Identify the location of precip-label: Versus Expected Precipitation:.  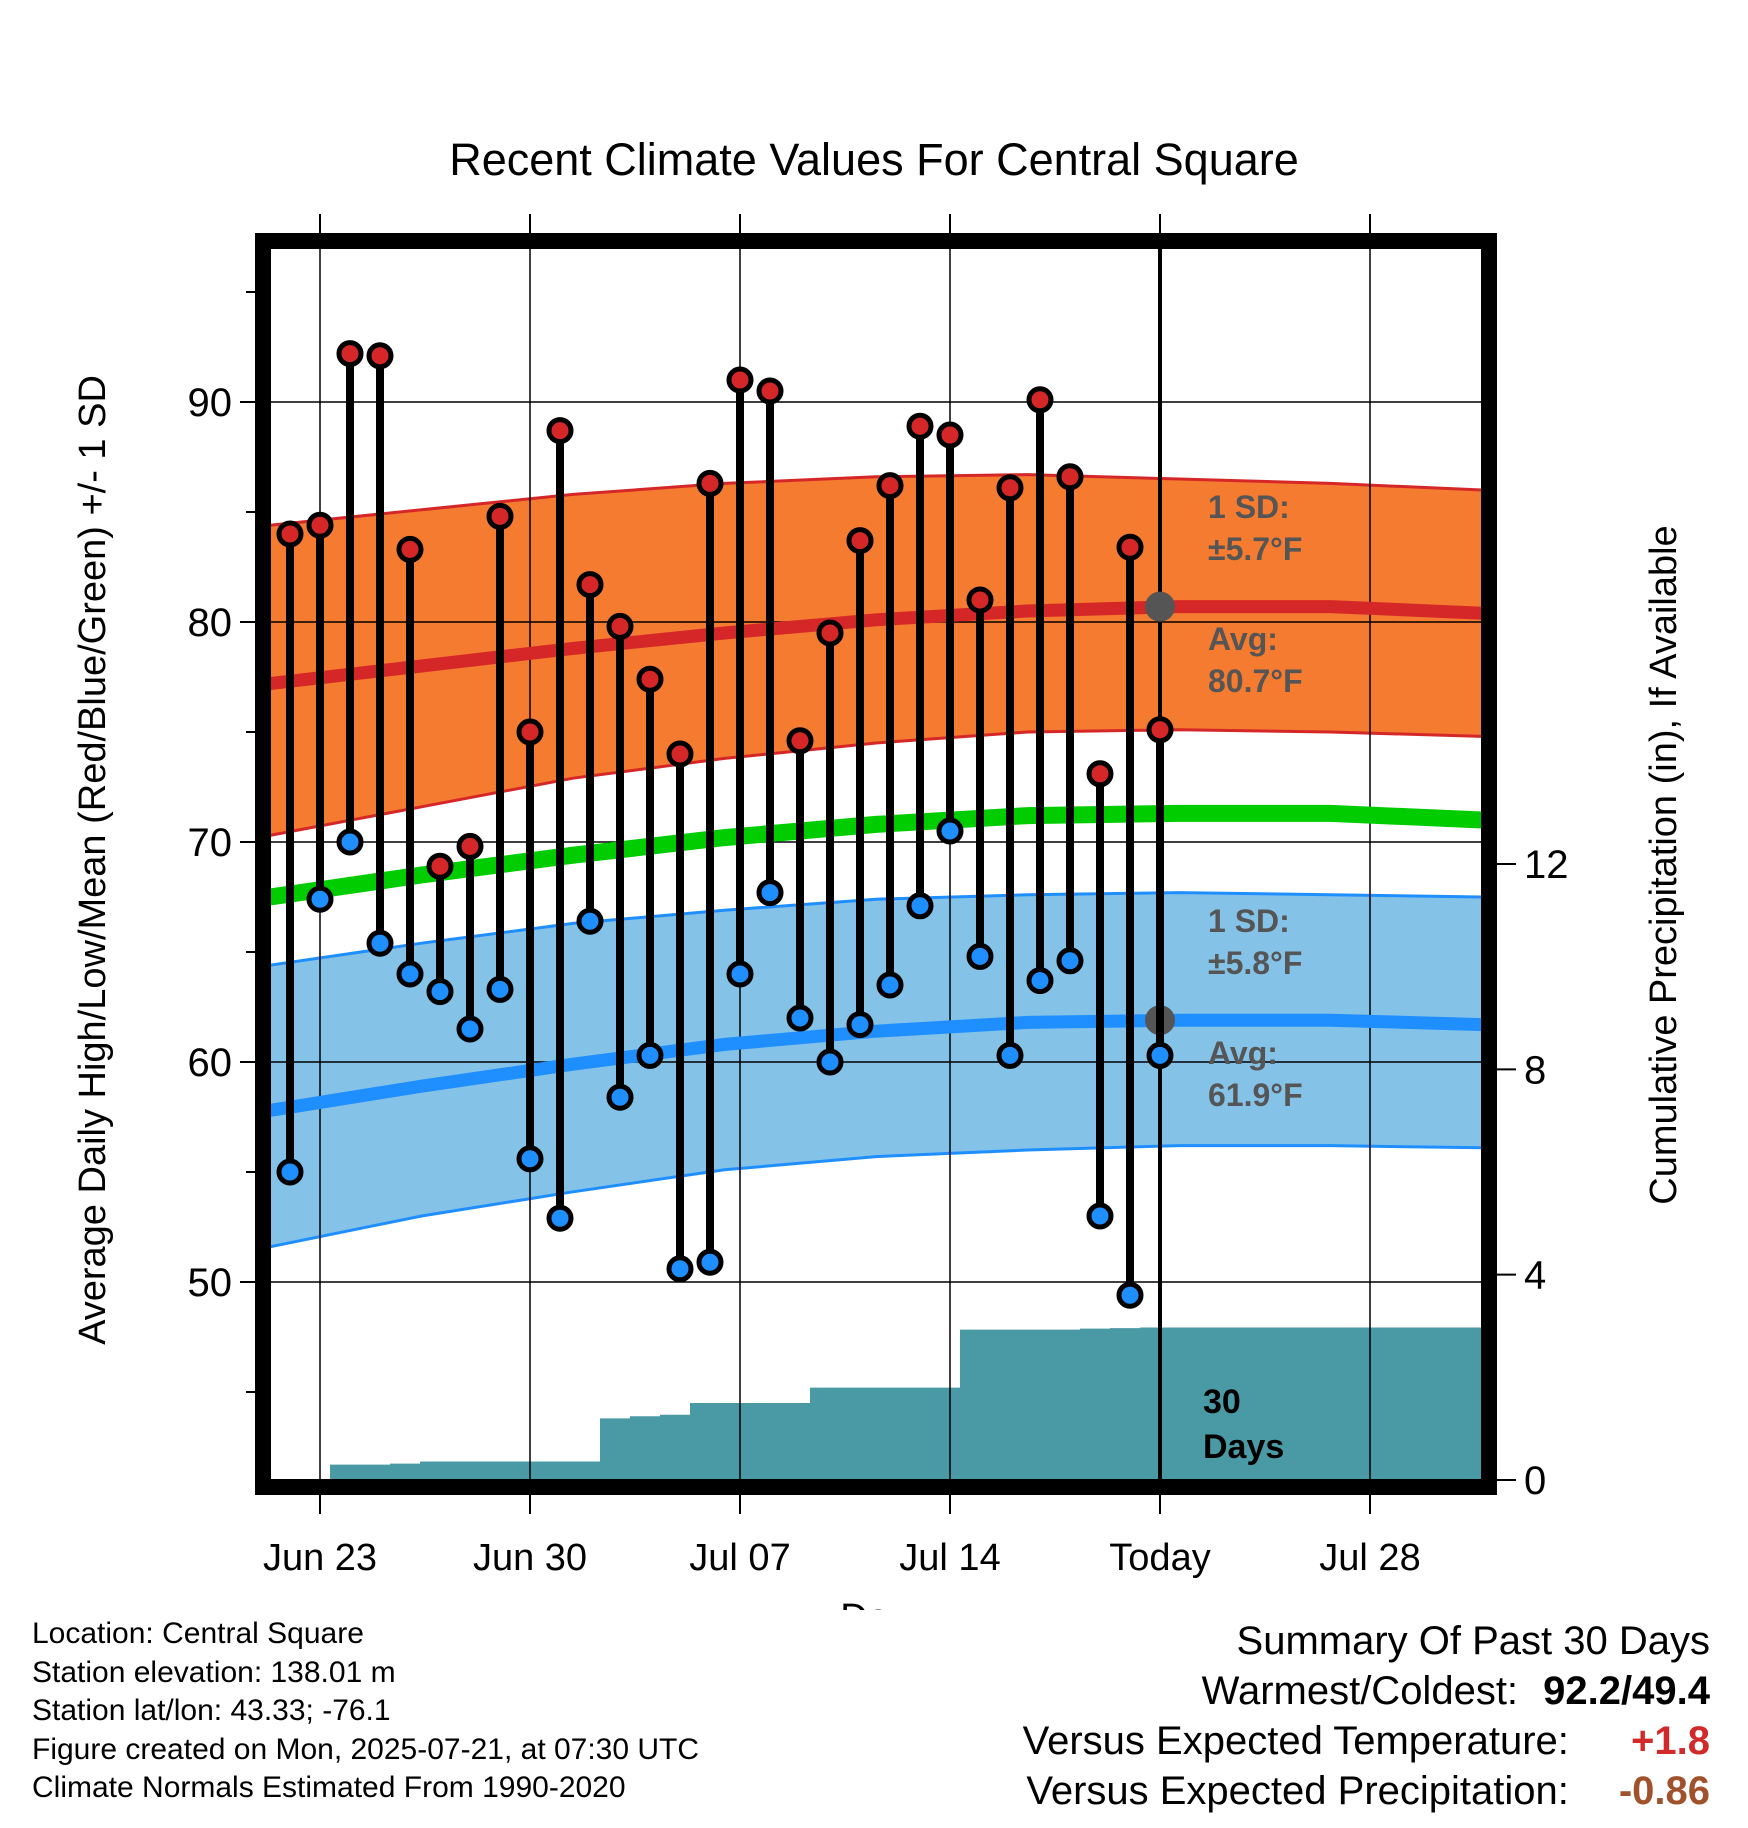
(1297, 1791).